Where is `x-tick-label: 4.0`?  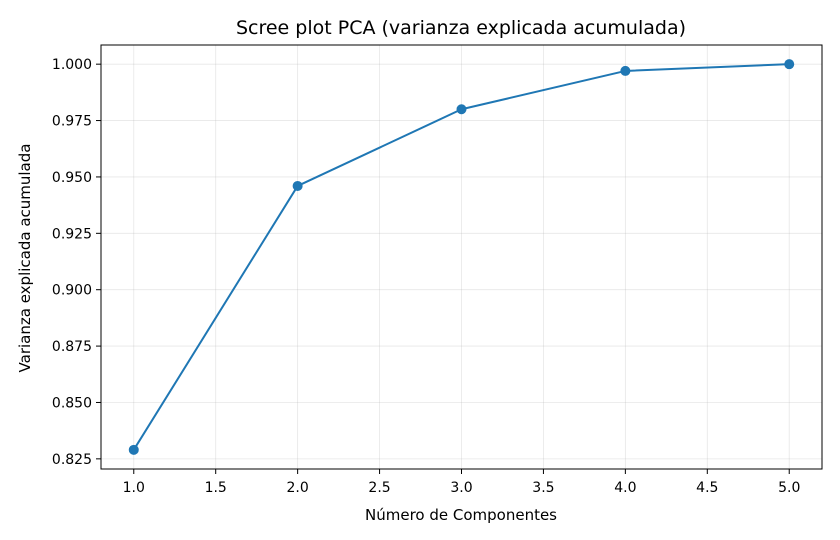 x-tick-label: 4.0 is located at coordinates (625, 488).